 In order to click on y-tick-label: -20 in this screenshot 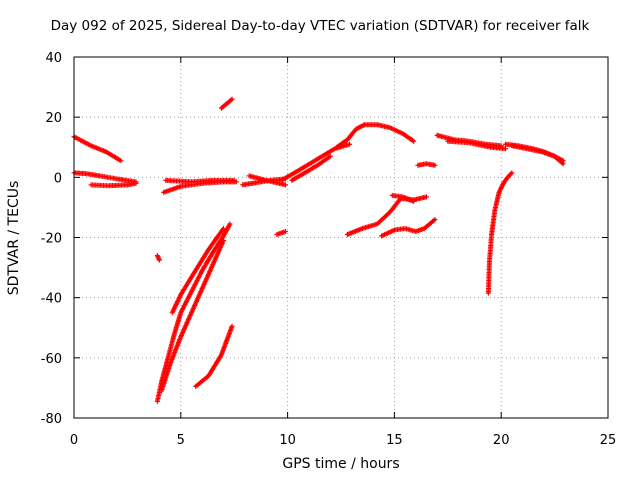, I will do `click(51, 239)`.